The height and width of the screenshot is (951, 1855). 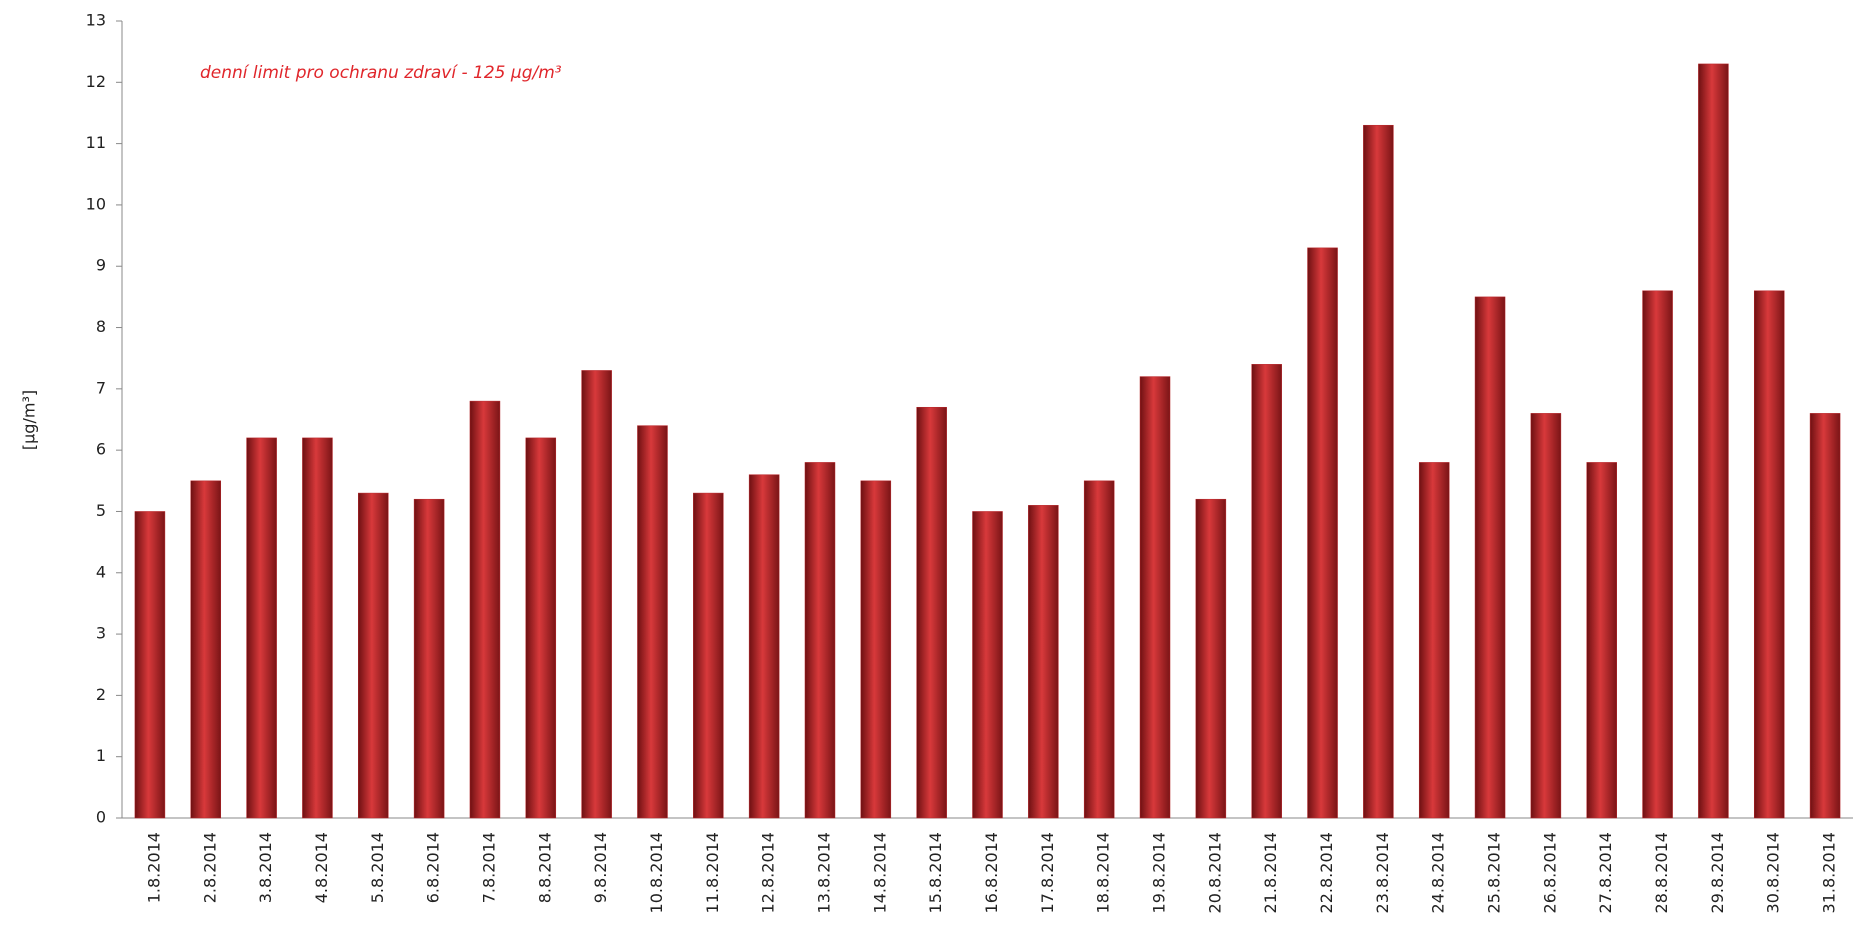 I want to click on y-tick-label: 12, so click(x=96, y=81).